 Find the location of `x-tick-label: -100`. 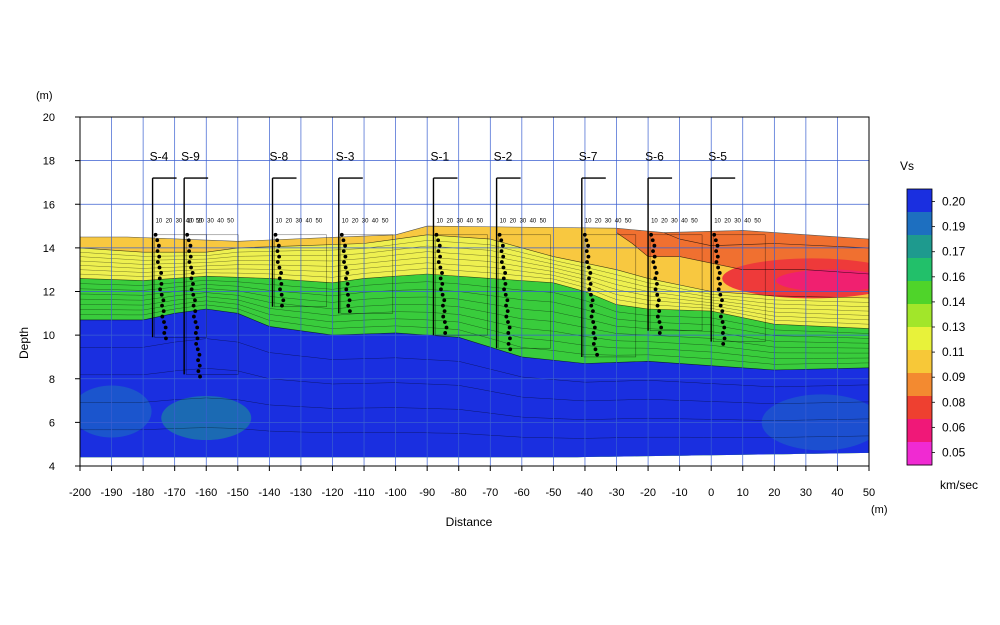

x-tick-label: -100 is located at coordinates (396, 493).